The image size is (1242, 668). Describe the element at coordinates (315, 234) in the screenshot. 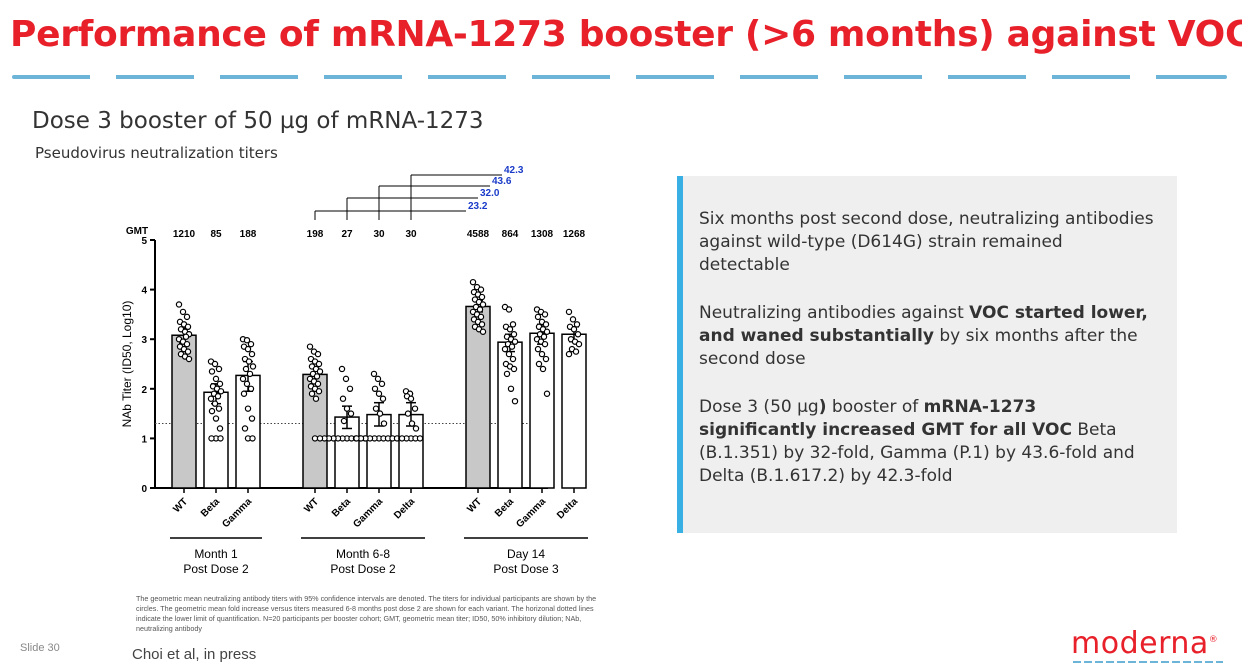

I see `gmt-value-label: 198` at that location.